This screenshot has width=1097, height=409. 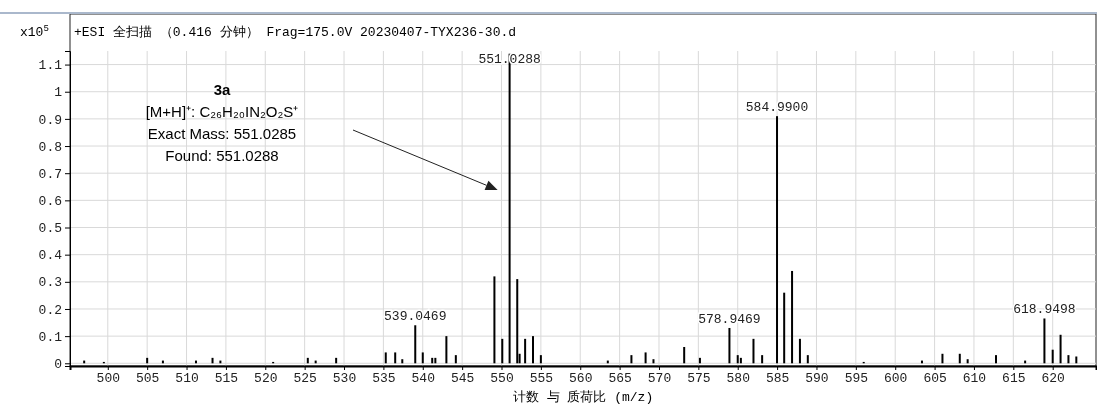 What do you see at coordinates (974, 379) in the screenshot?
I see `x-tick-label: 610` at bounding box center [974, 379].